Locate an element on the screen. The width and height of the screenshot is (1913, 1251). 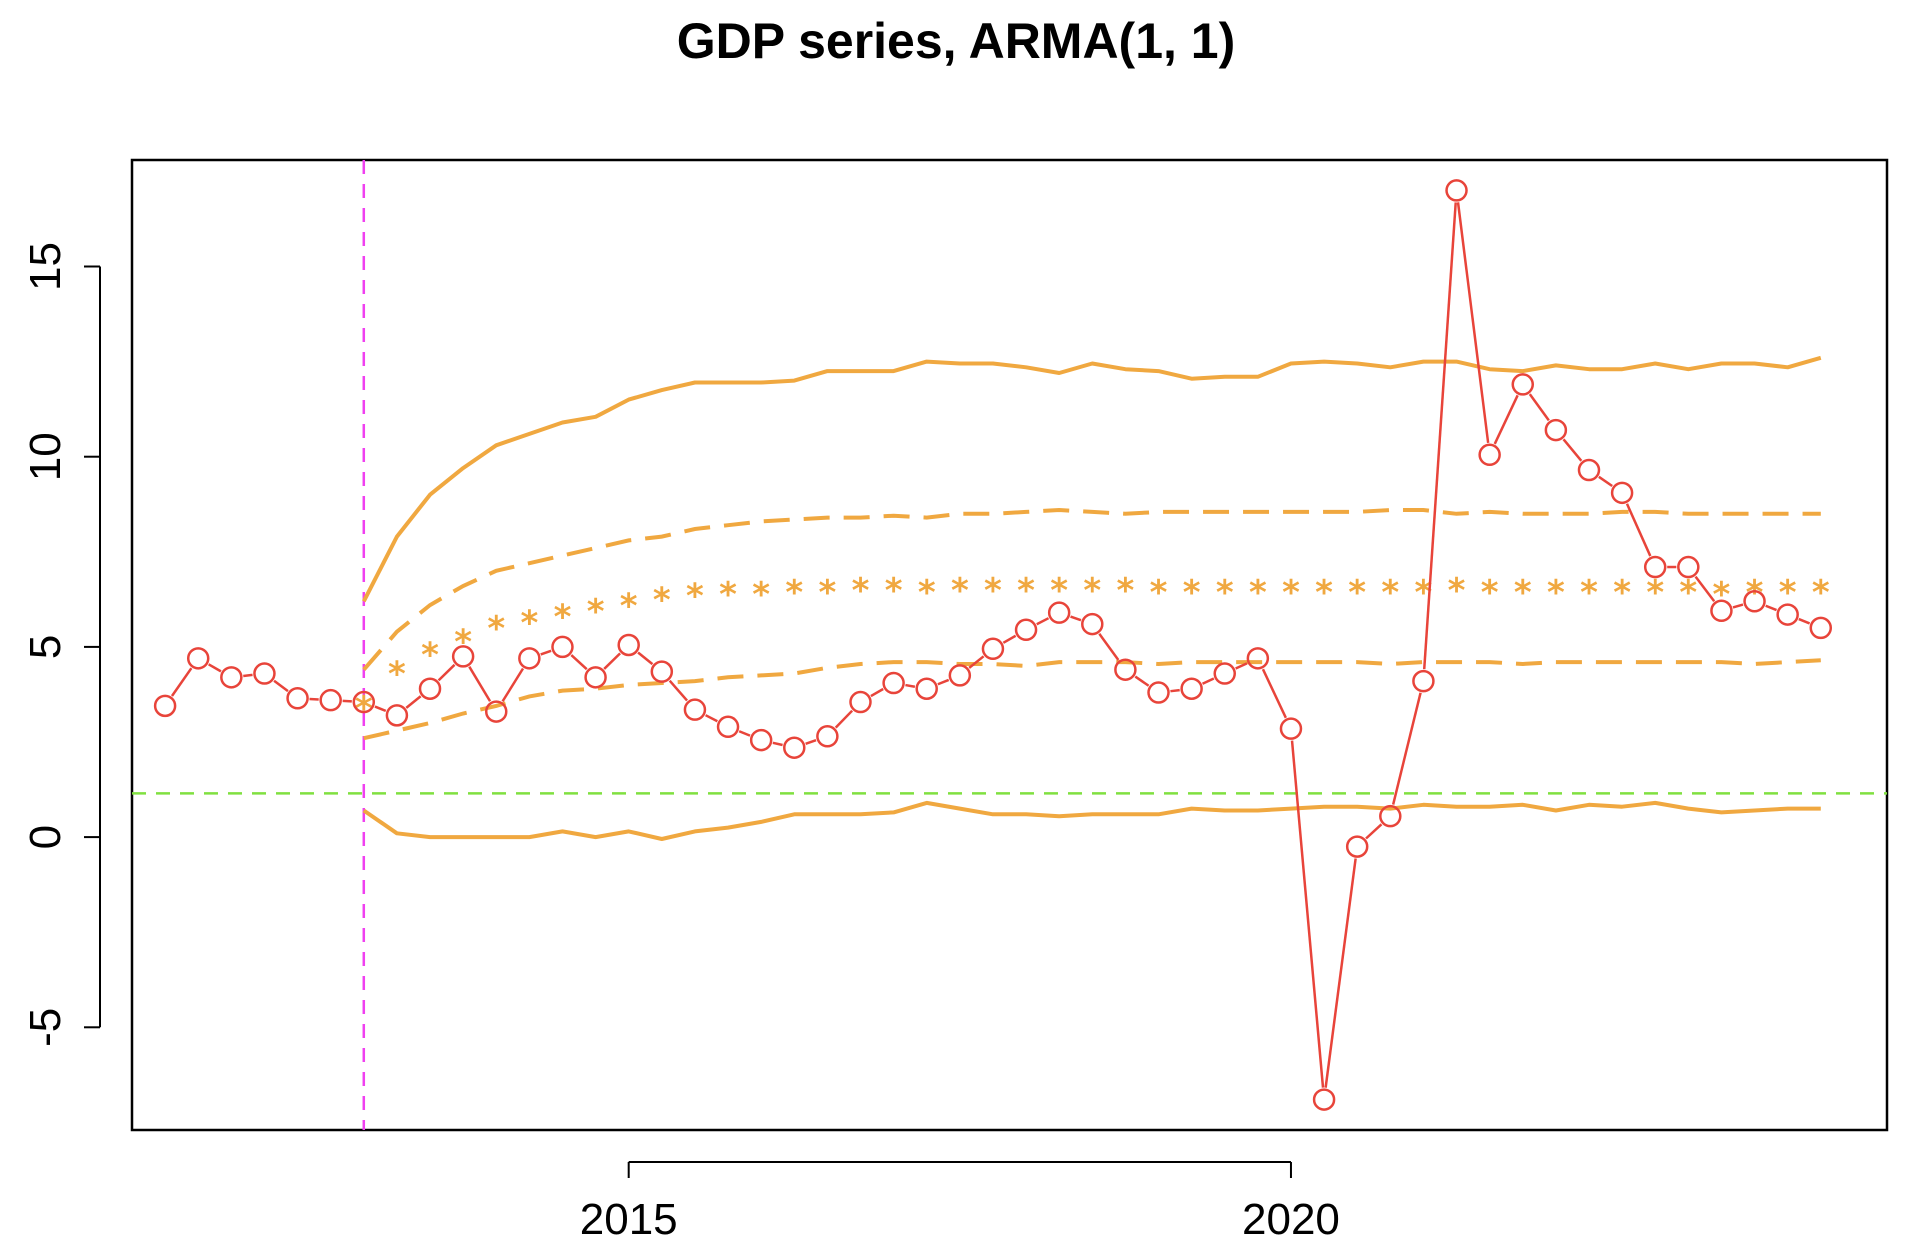
x-axis: 2015 2020 is located at coordinates (960, 1202).